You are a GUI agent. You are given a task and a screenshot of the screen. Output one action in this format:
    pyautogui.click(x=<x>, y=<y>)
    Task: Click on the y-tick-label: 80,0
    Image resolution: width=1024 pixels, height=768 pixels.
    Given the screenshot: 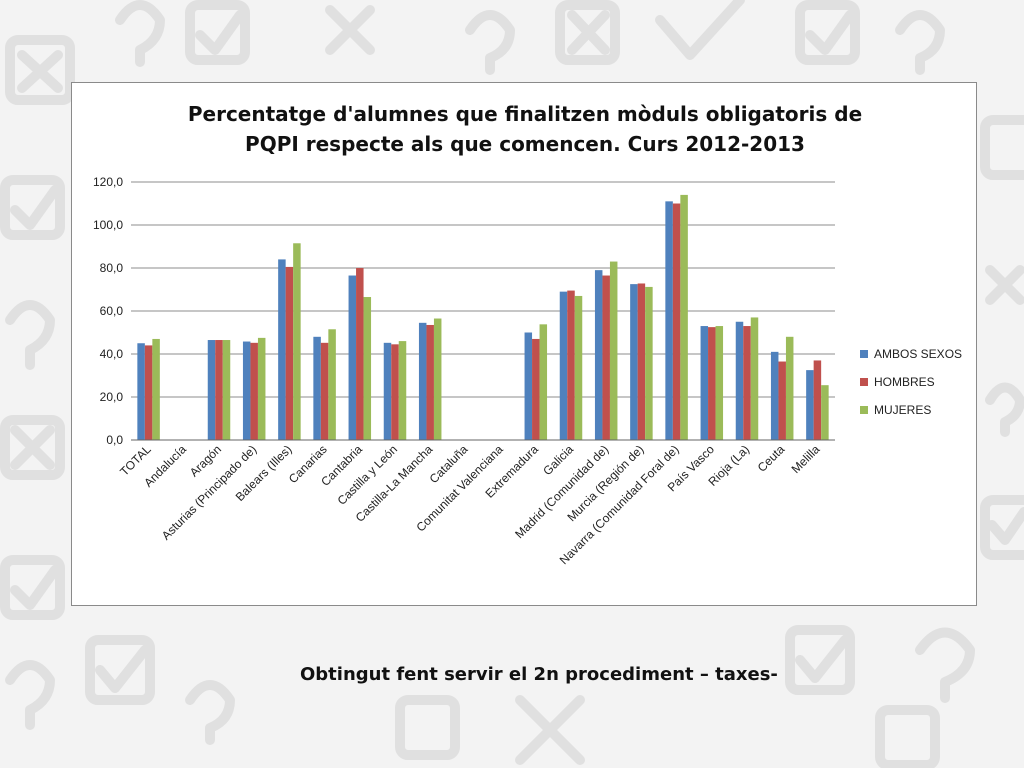 What is the action you would take?
    pyautogui.click(x=112, y=268)
    